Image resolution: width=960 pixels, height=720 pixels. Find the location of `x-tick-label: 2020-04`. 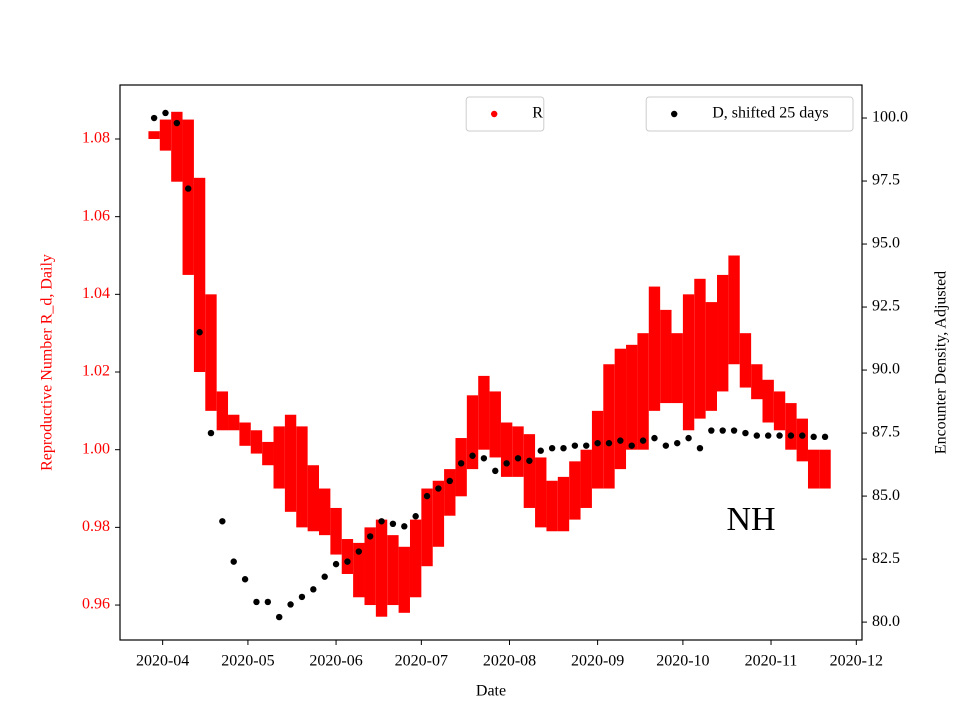

x-tick-label: 2020-04 is located at coordinates (162, 661).